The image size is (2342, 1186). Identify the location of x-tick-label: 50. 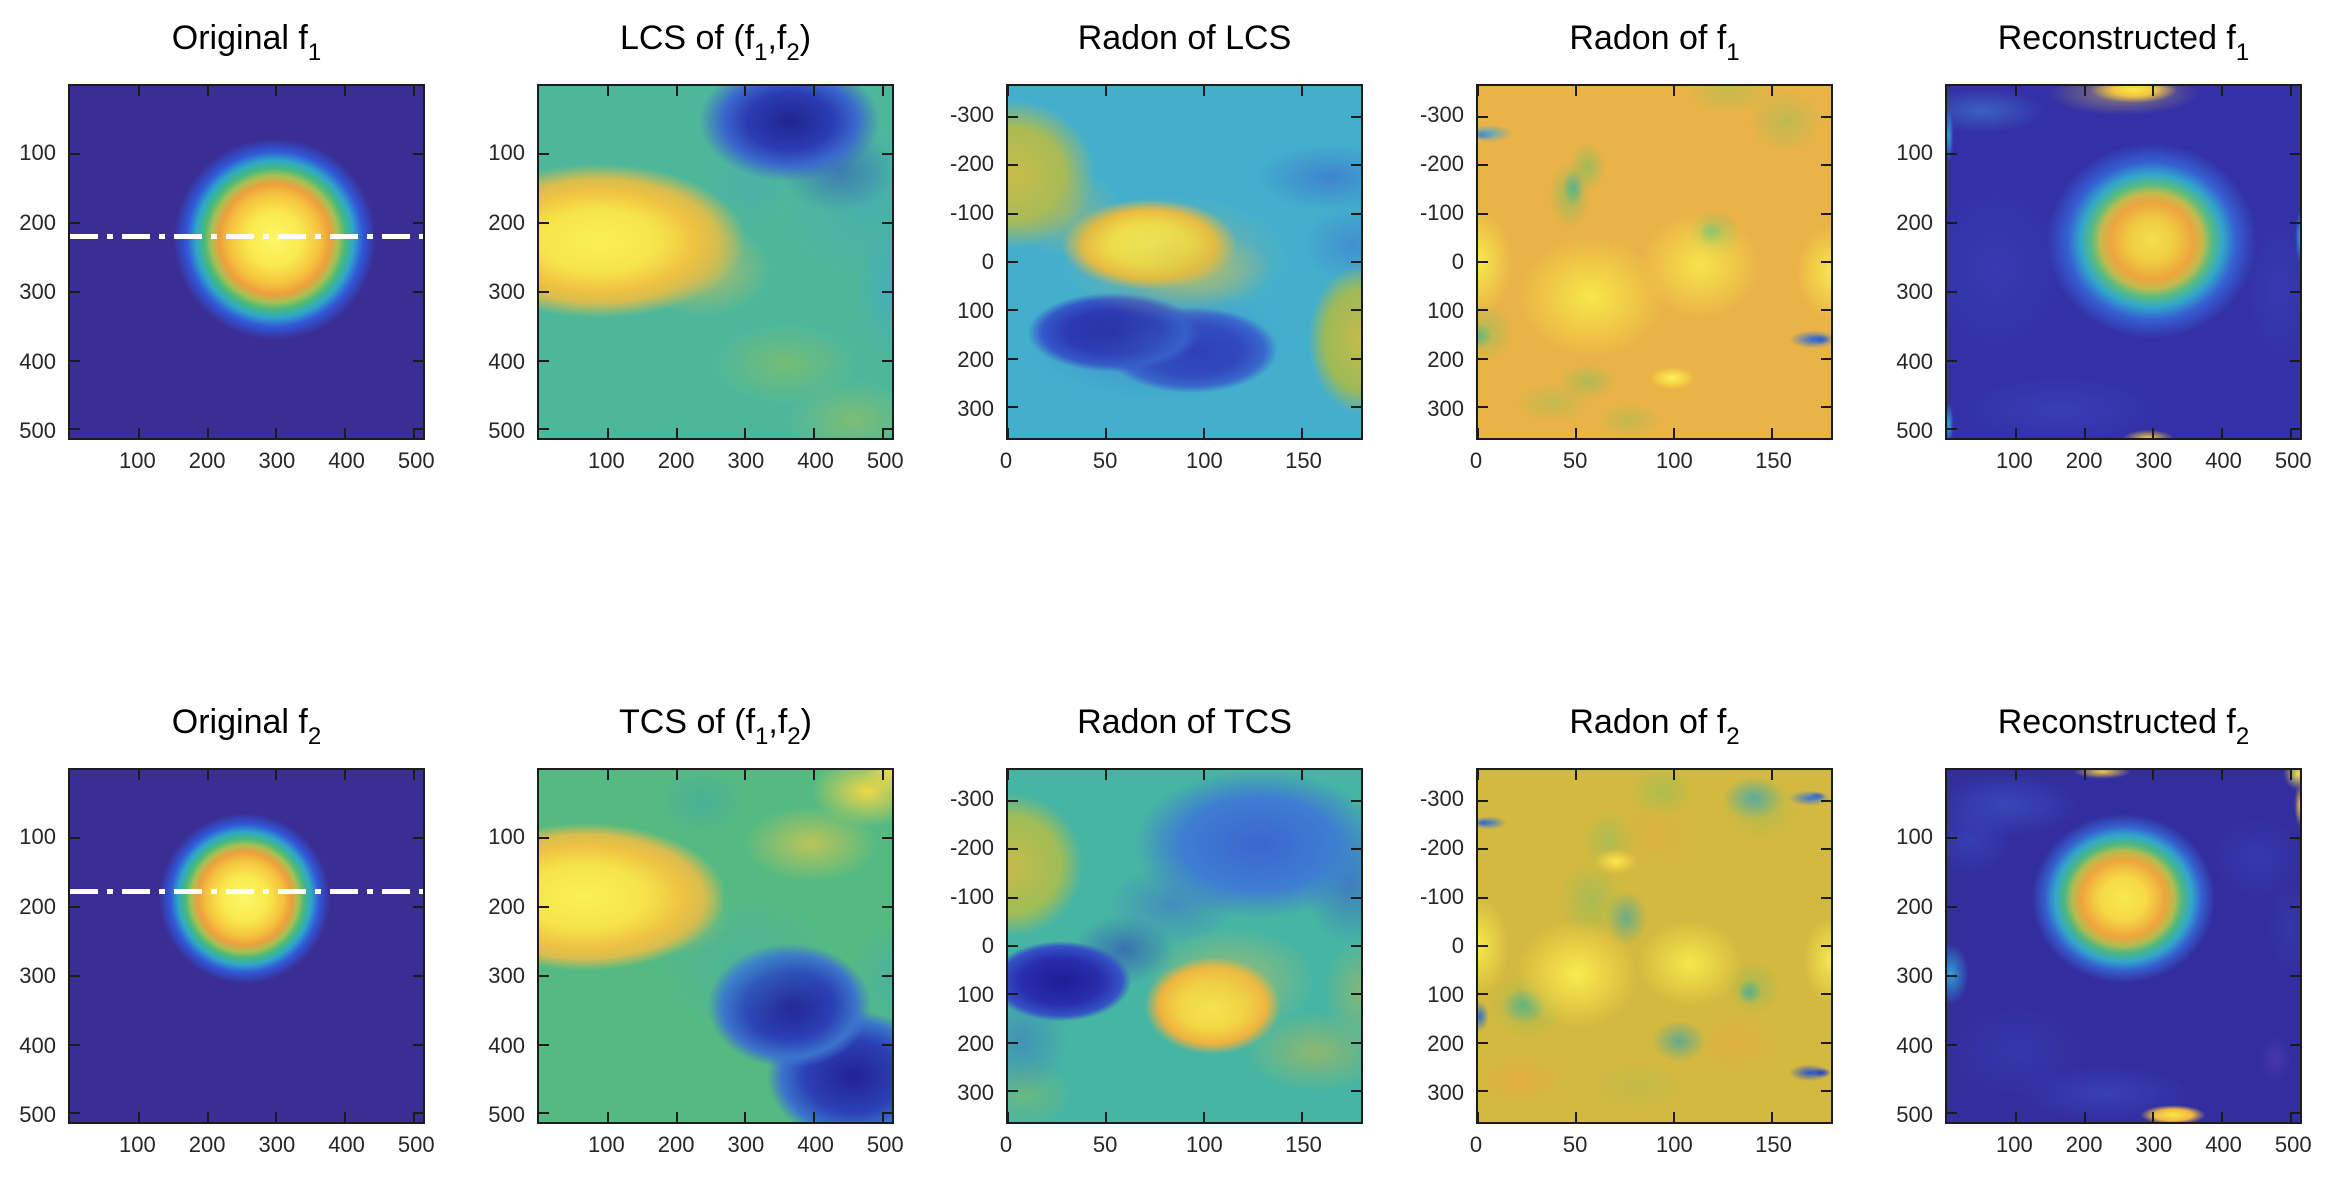
(1105, 460).